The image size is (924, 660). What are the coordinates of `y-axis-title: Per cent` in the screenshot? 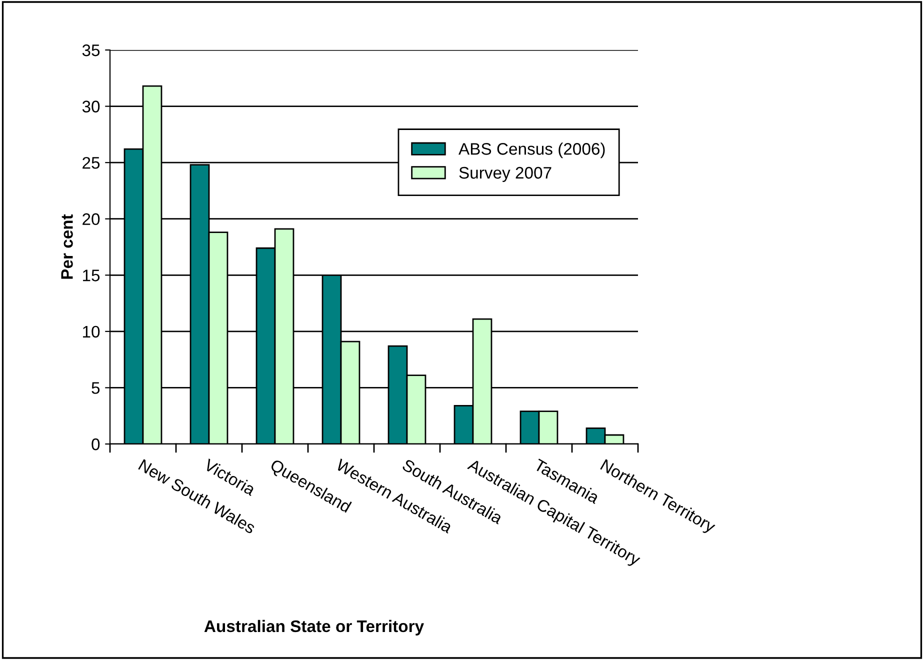 It's located at (67, 246).